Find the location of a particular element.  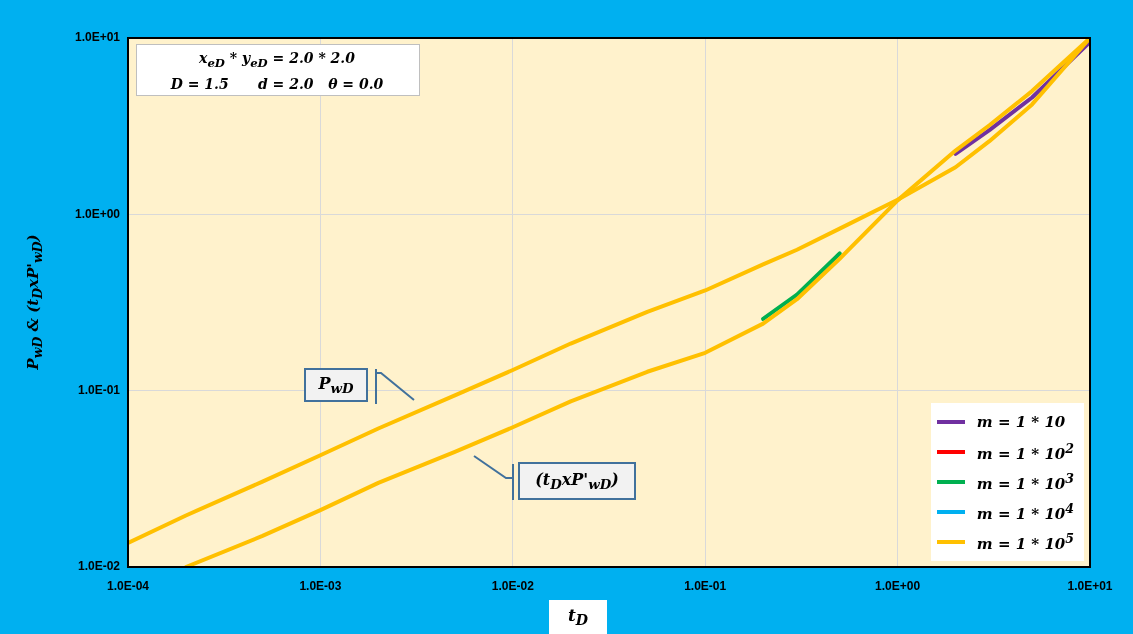

x-tick-label: 1.0E-03 is located at coordinates (320, 585).